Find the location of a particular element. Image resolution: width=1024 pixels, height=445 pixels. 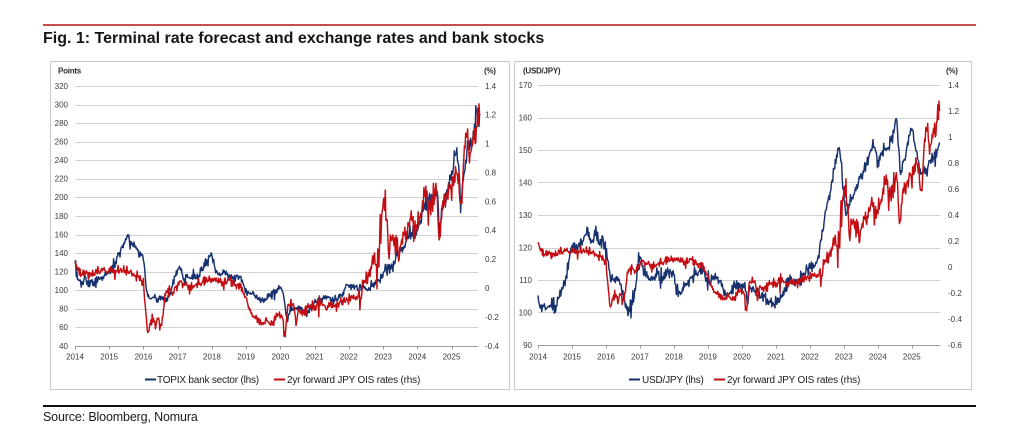

svg-text: 240 is located at coordinates (62, 160).